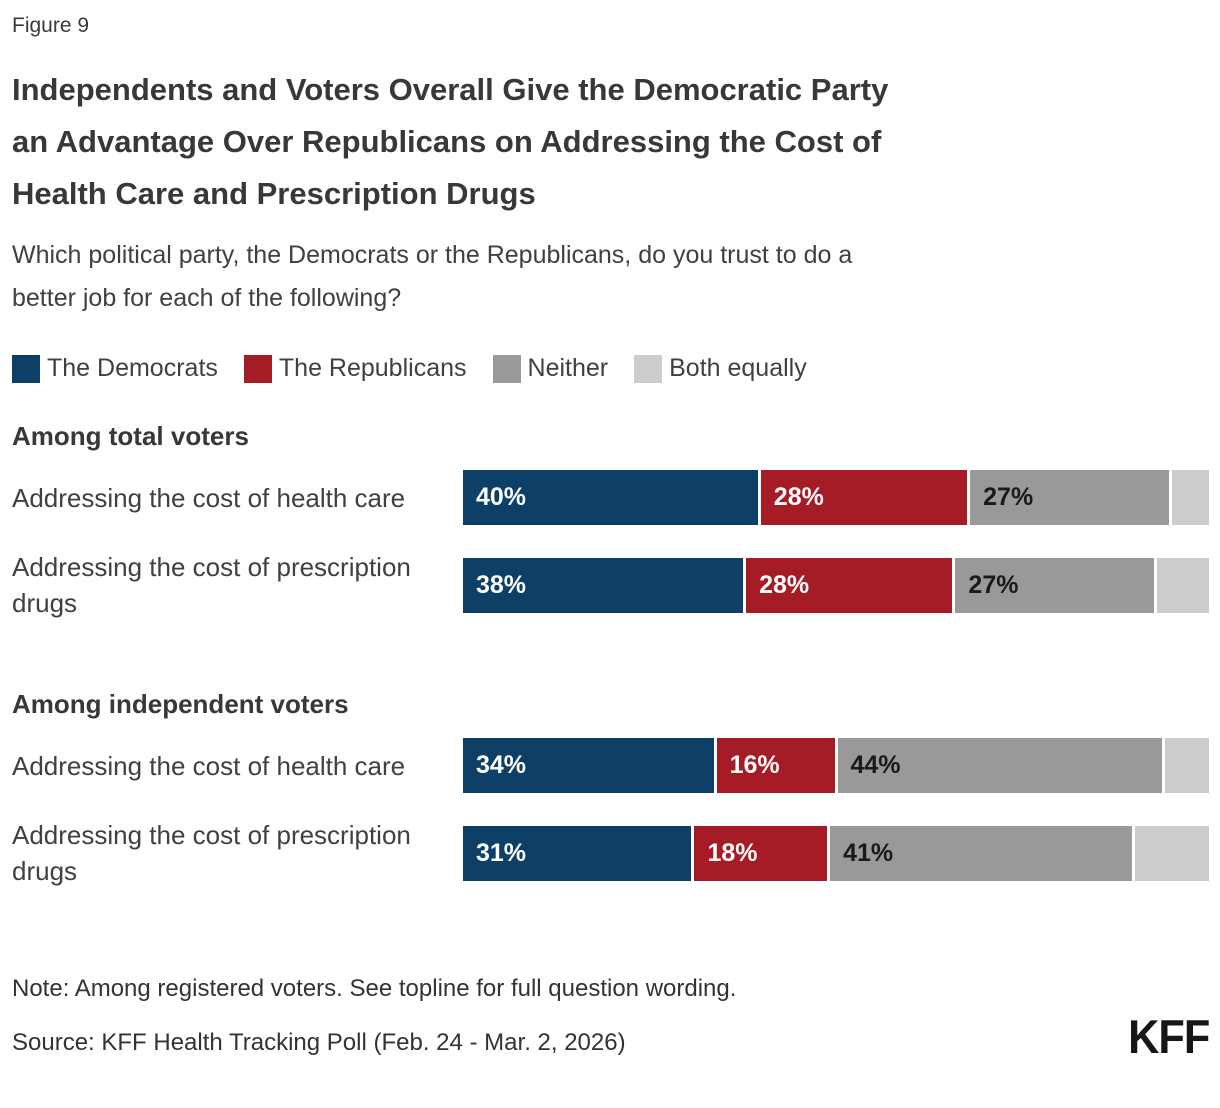  What do you see at coordinates (875, 765) in the screenshot?
I see `bar-segment-value-label: 44%` at bounding box center [875, 765].